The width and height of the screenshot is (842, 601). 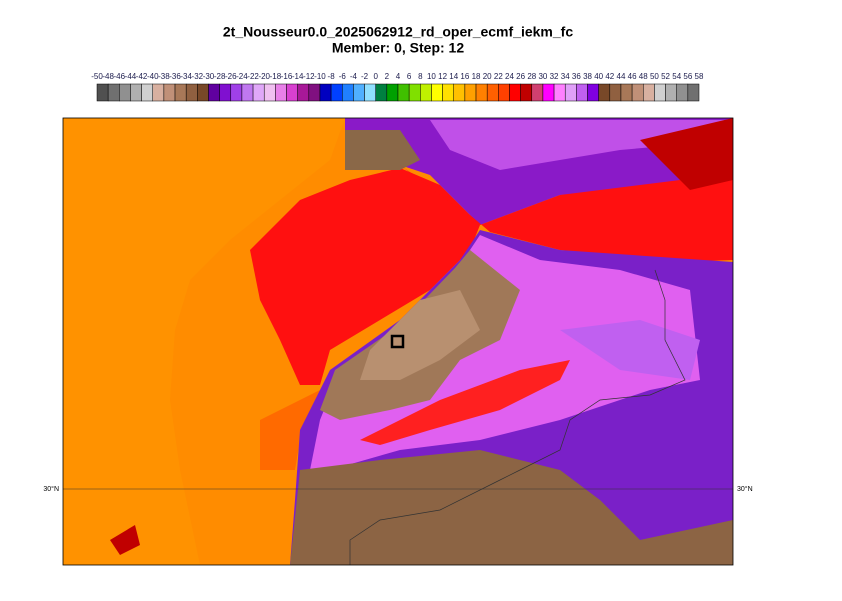 What do you see at coordinates (576, 76) in the screenshot?
I see `colorbar-label: 36` at bounding box center [576, 76].